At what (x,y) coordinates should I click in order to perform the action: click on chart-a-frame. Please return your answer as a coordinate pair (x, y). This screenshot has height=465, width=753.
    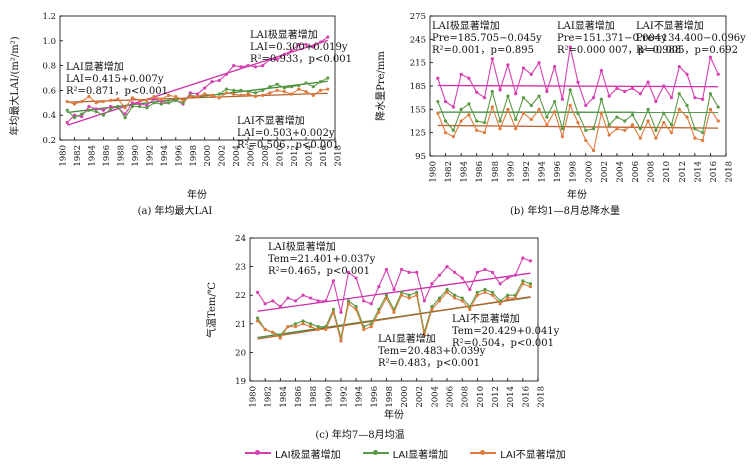
    Looking at the image, I should click on (197, 78).